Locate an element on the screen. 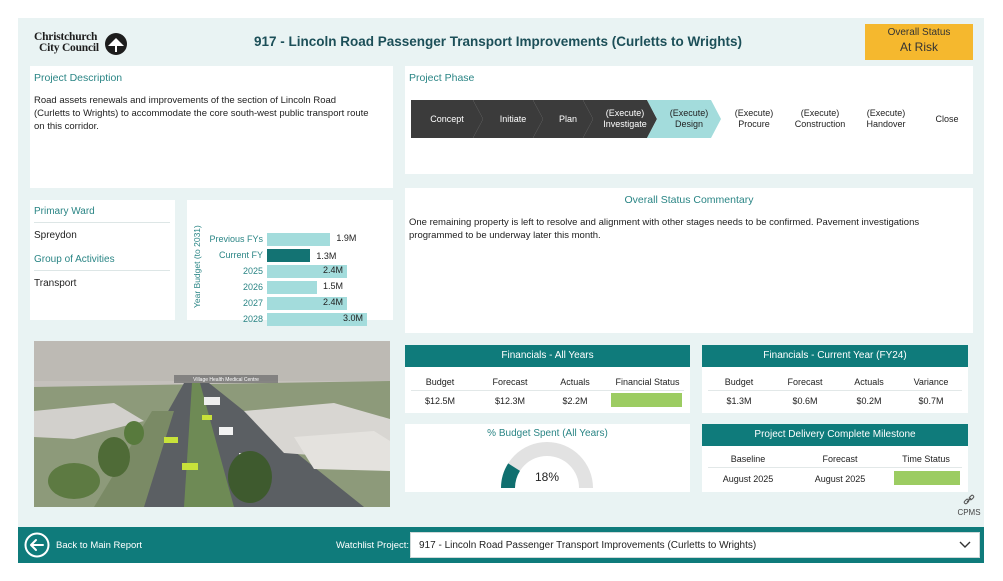 The width and height of the screenshot is (1003, 581). phase-step-line2: Design is located at coordinates (688, 124).